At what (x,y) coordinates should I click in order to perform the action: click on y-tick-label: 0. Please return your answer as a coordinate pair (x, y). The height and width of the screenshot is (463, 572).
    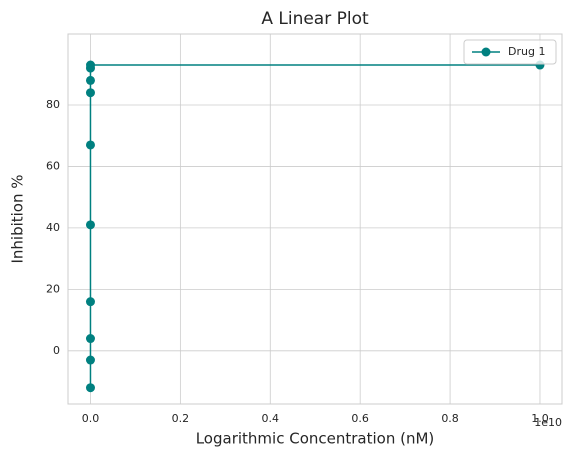
    Looking at the image, I should click on (56, 350).